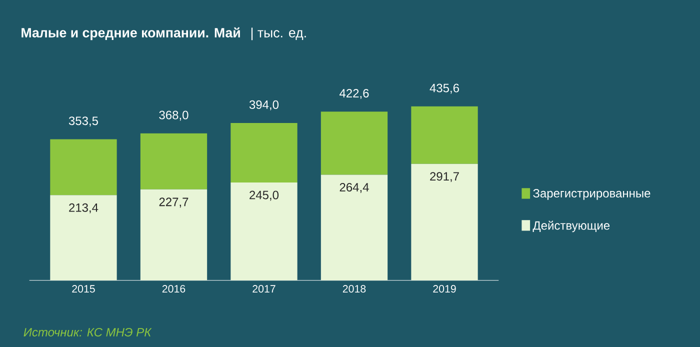 This screenshot has width=700, height=347. I want to click on total-label: 368,0, so click(173, 115).